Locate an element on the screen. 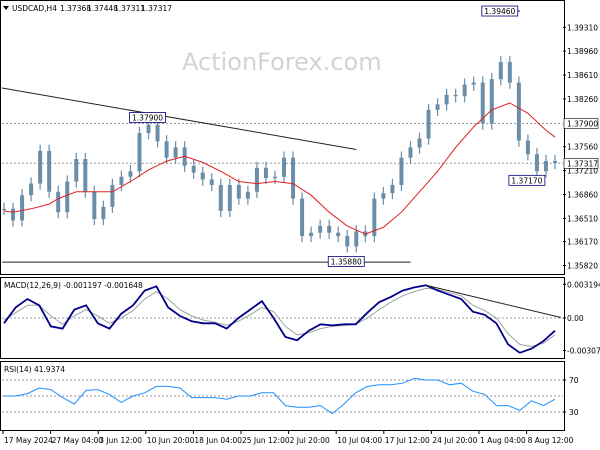  reference-level-box is located at coordinates (581, 123).